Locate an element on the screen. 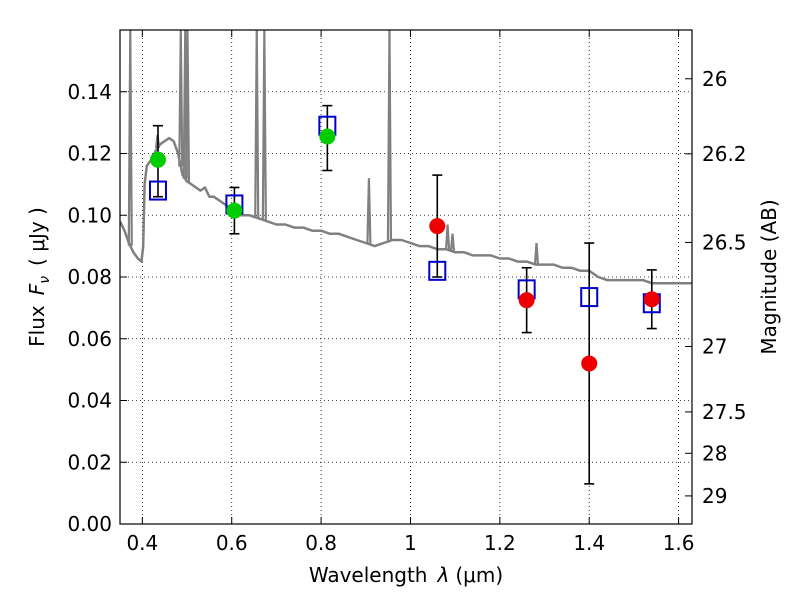 Image resolution: width=800 pixels, height=600 pixels. y2-tick-label: 26 is located at coordinates (714, 79).